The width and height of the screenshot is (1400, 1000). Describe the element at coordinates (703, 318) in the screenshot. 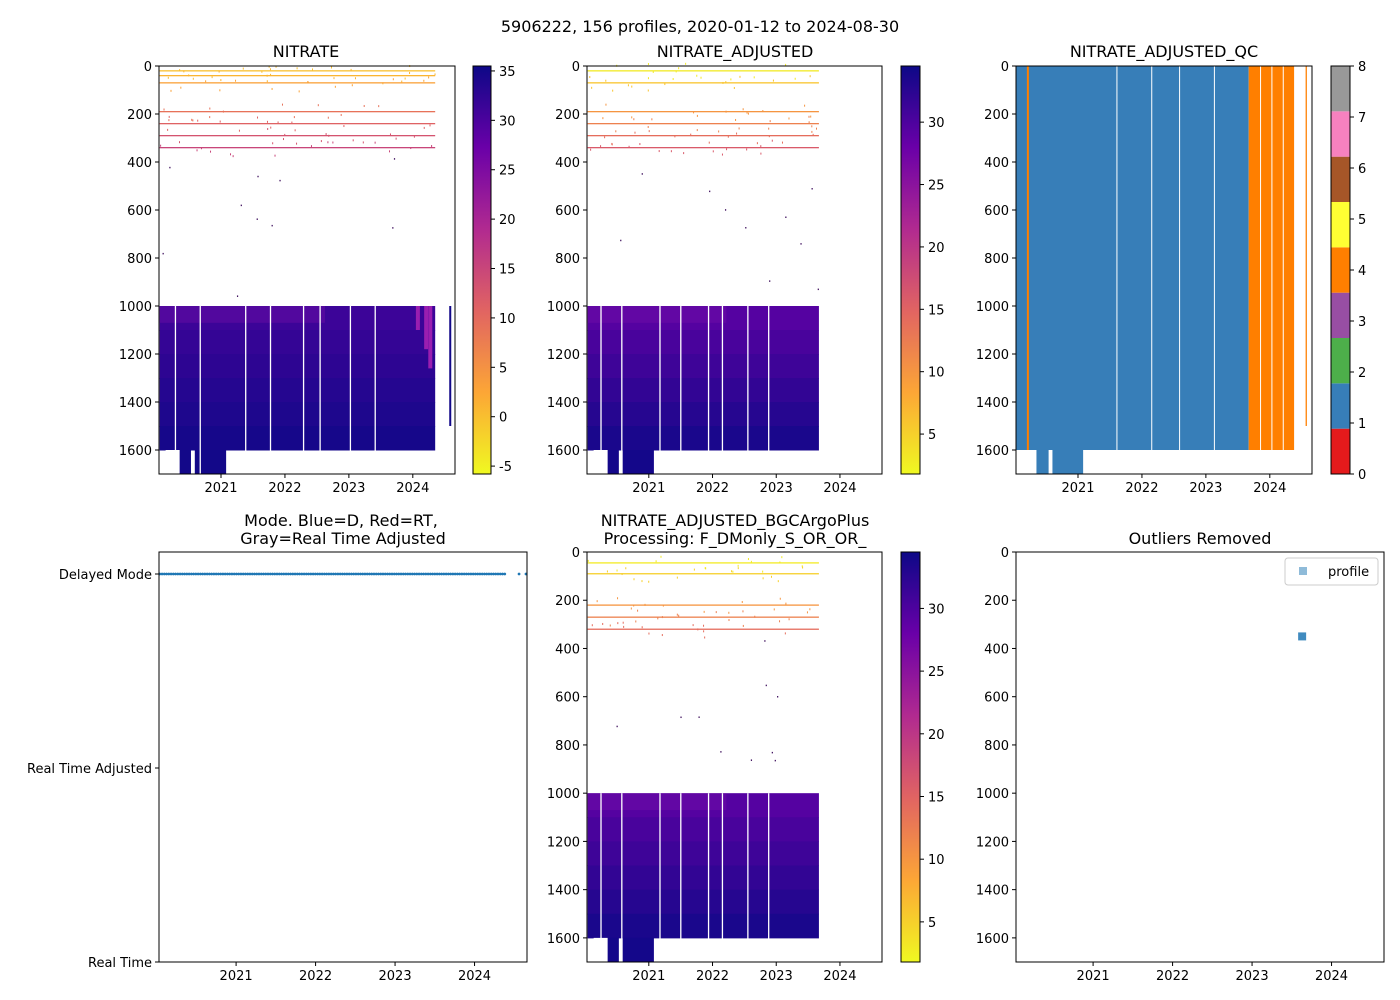

I see `deep-band` at that location.